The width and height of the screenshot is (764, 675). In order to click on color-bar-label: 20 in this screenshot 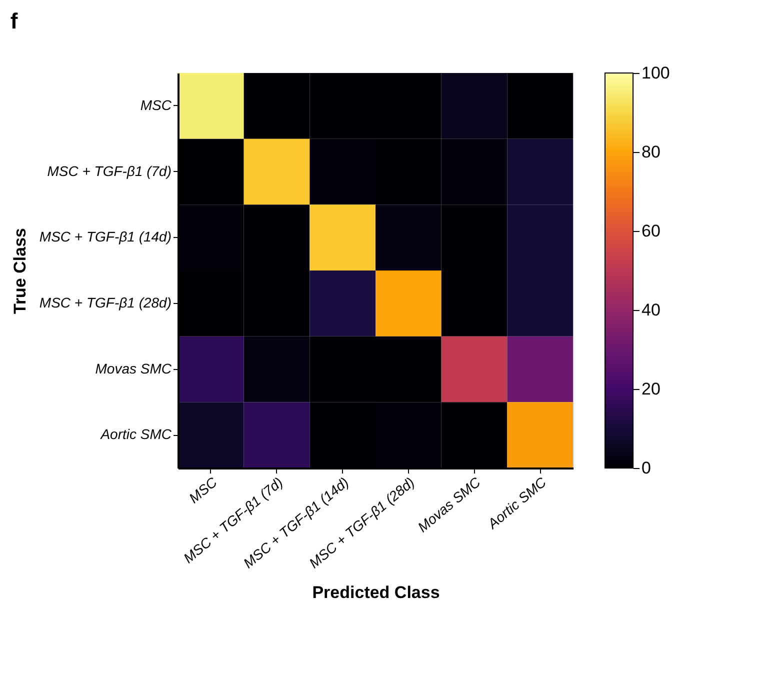, I will do `click(651, 389)`.